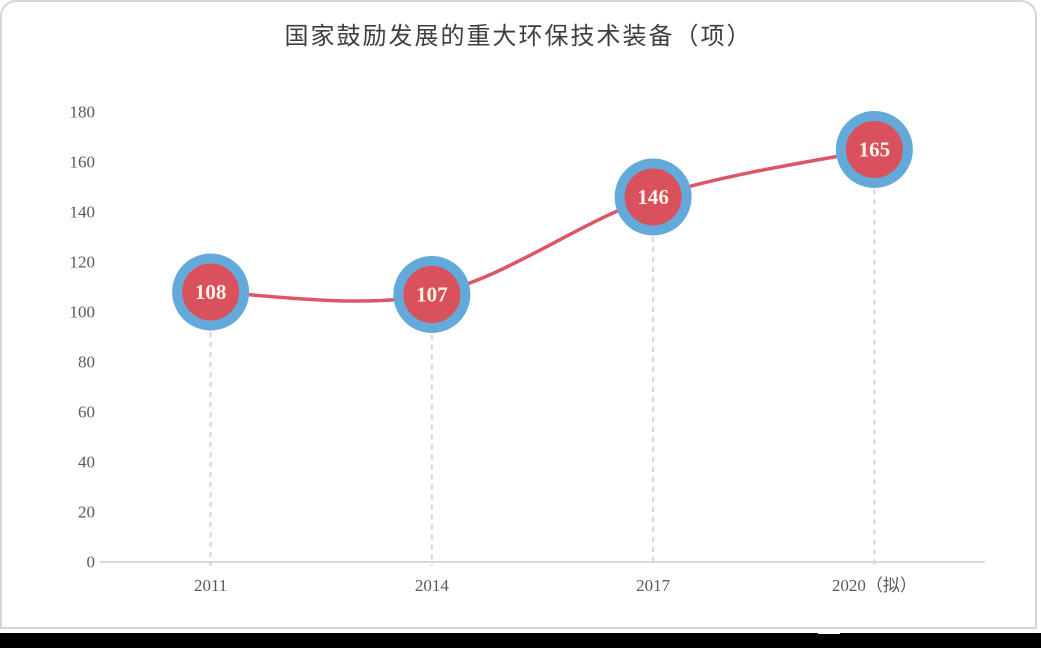 The height and width of the screenshot is (648, 1041). I want to click on y-tick-label: 0, so click(91, 562).